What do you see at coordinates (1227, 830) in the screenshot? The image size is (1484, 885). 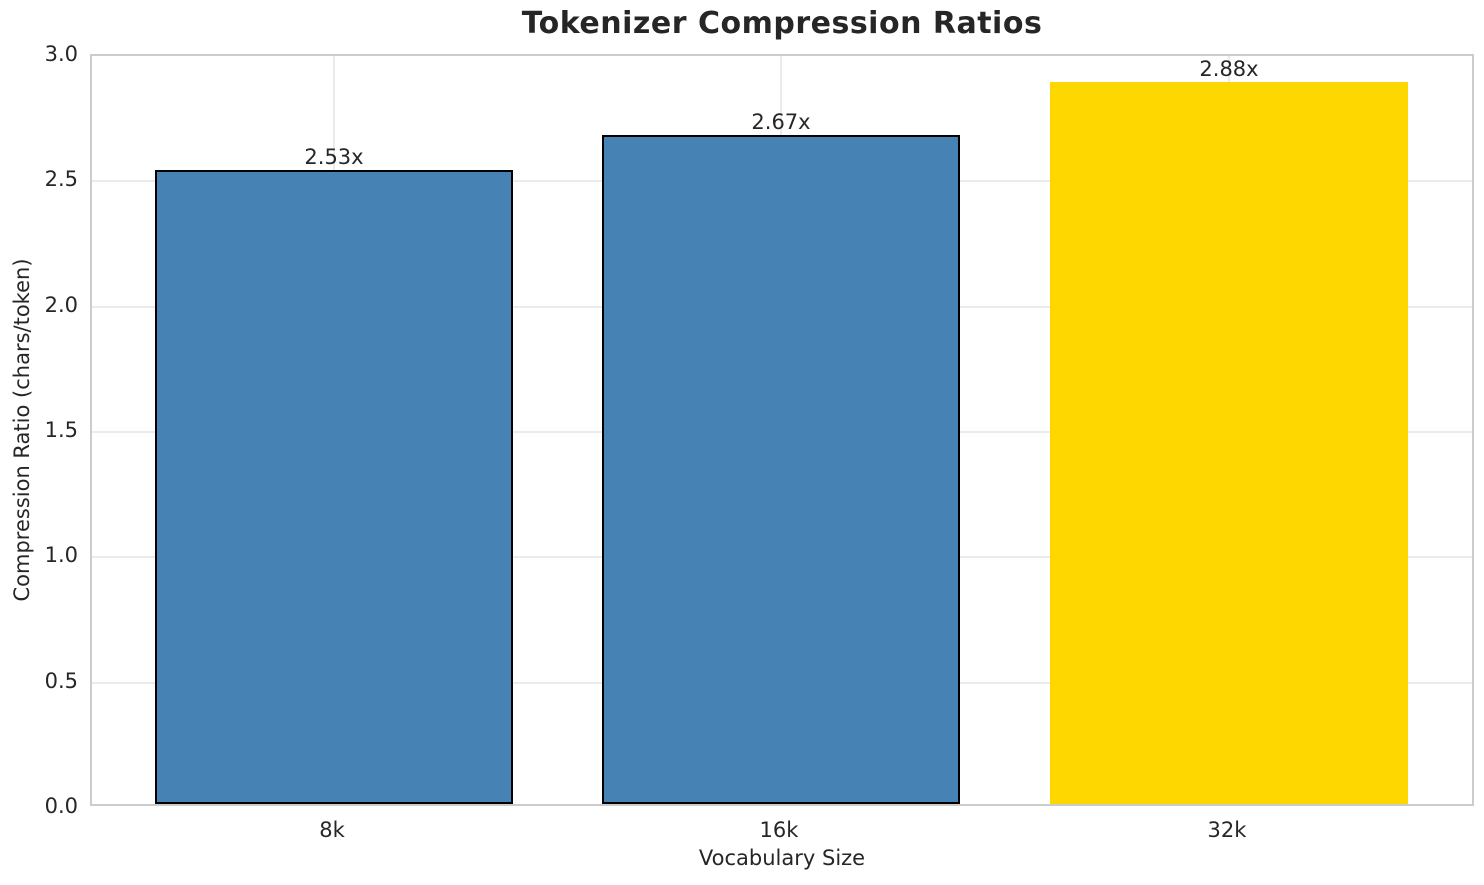 I see `x-tick-label-32k: 32k` at bounding box center [1227, 830].